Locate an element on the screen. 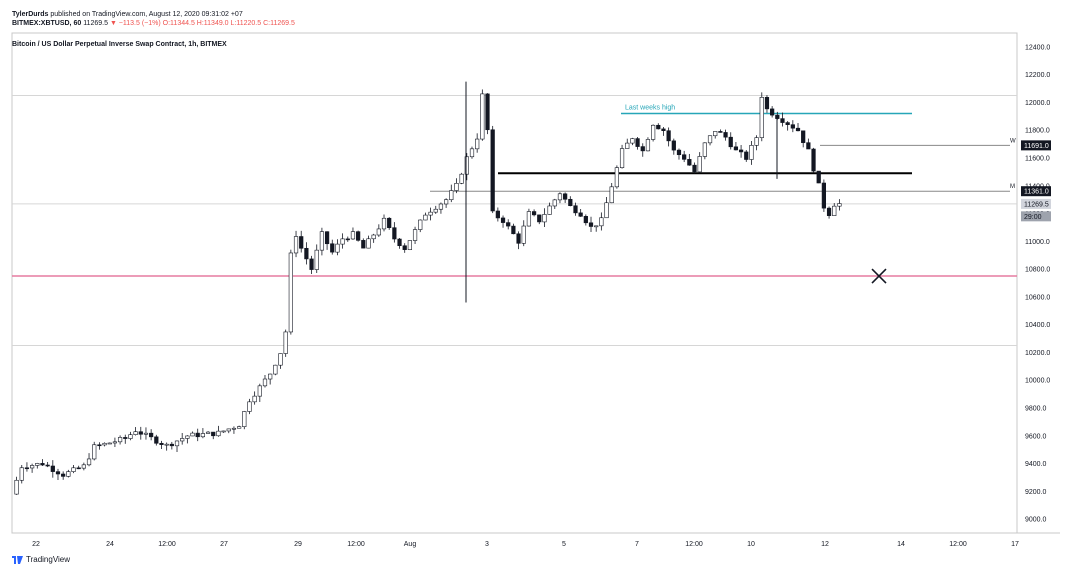 The image size is (1065, 576). line-label-3: W is located at coordinates (1013, 141).